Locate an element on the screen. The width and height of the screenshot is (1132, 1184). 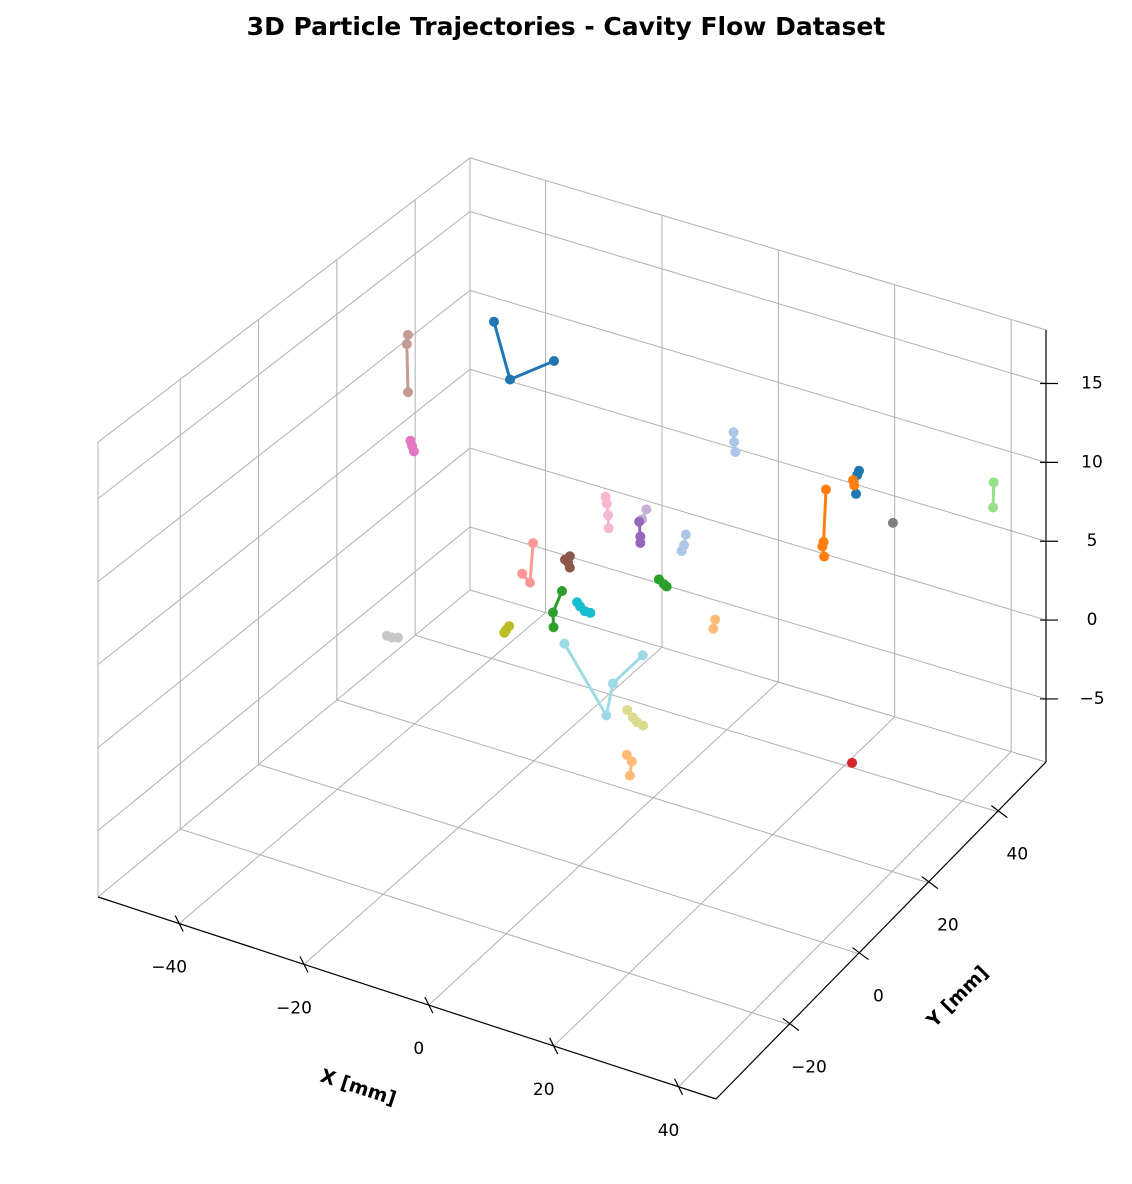
x-tick-label: −20 is located at coordinates (294, 1008).